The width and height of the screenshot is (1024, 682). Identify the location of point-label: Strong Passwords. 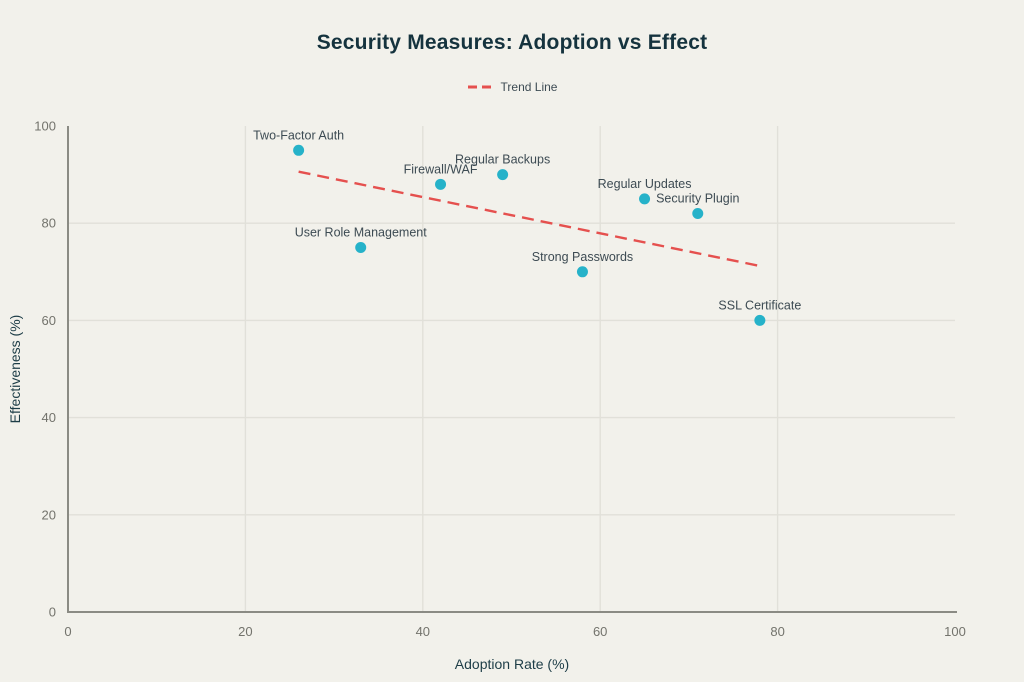
(582, 257).